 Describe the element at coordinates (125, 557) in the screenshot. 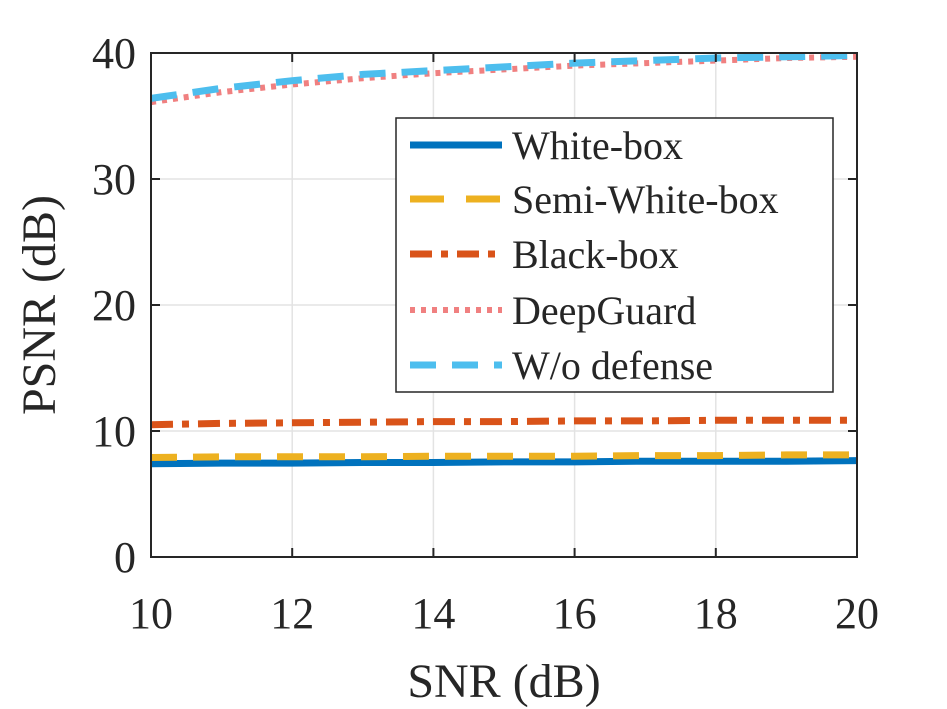

I see `y-tick-label: 0` at that location.